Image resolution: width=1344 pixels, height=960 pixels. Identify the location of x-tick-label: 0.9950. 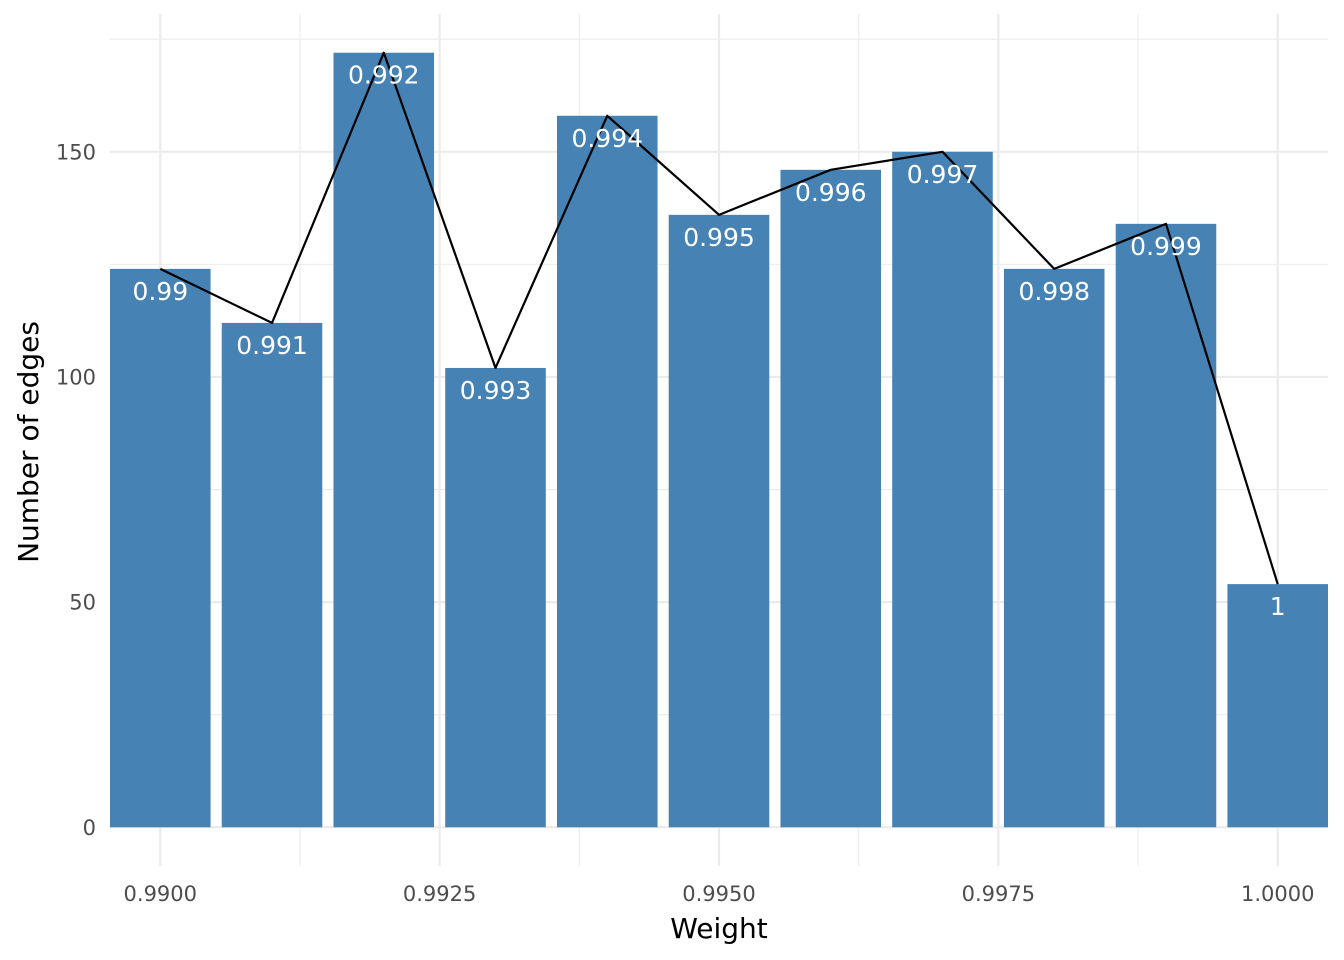
(718, 894).